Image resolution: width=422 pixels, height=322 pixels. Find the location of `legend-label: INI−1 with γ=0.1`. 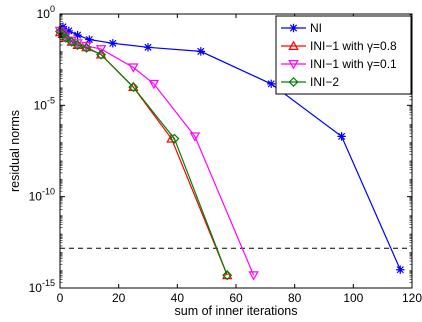

legend-label: INI−1 with γ=0.1 is located at coordinates (353, 64).